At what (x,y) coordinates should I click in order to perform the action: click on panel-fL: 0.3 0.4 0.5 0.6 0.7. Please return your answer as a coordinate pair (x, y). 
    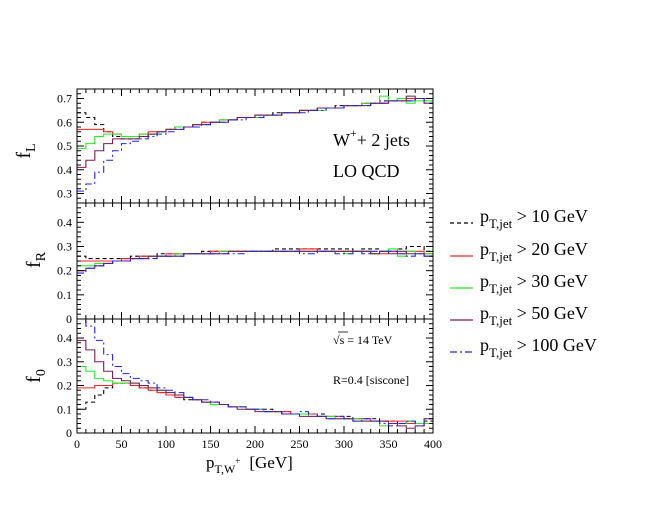
    Looking at the image, I should click on (245, 146).